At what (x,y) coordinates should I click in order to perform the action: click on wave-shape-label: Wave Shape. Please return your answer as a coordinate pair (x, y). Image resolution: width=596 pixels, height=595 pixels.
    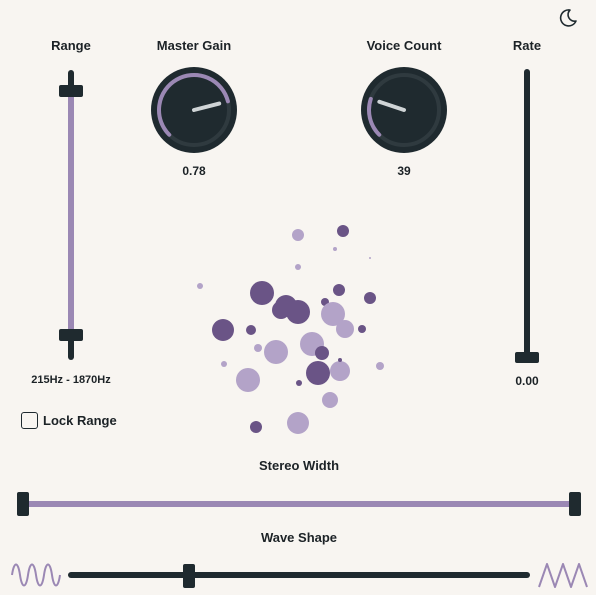
    Looking at the image, I should click on (299, 537).